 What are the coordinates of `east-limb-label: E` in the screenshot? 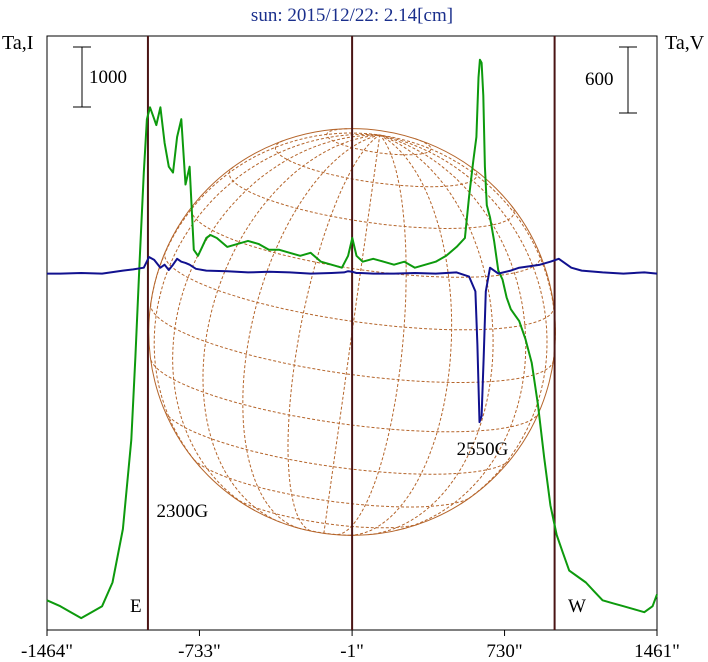 It's located at (136, 606).